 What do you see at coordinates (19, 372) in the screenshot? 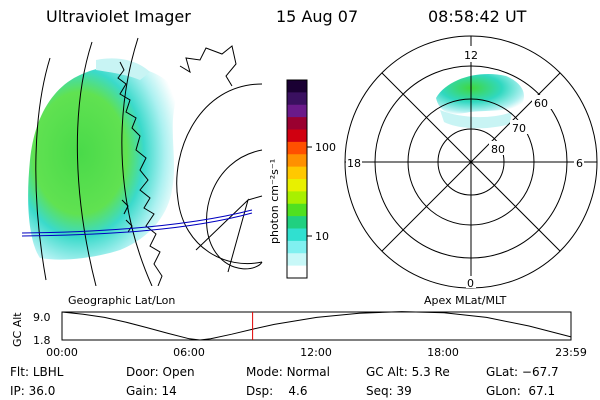
I see `flt-label: Flt:` at bounding box center [19, 372].